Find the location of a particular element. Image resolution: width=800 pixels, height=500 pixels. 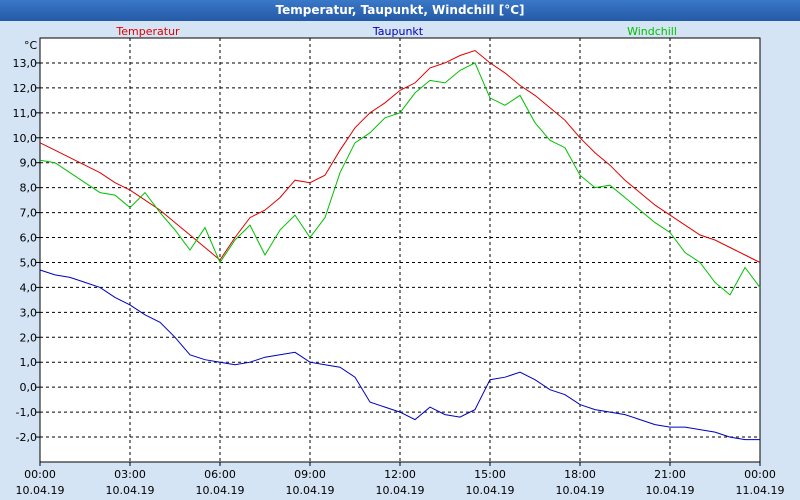

x-tick-time: 12:00 is located at coordinates (400, 474).